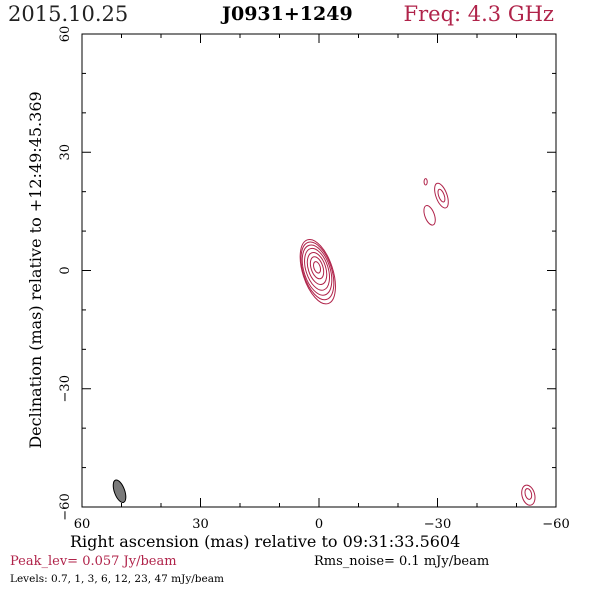 The height and width of the screenshot is (590, 590). Describe the element at coordinates (478, 14) in the screenshot. I see `frequency-label: Freq: 4.3 GHz` at that location.